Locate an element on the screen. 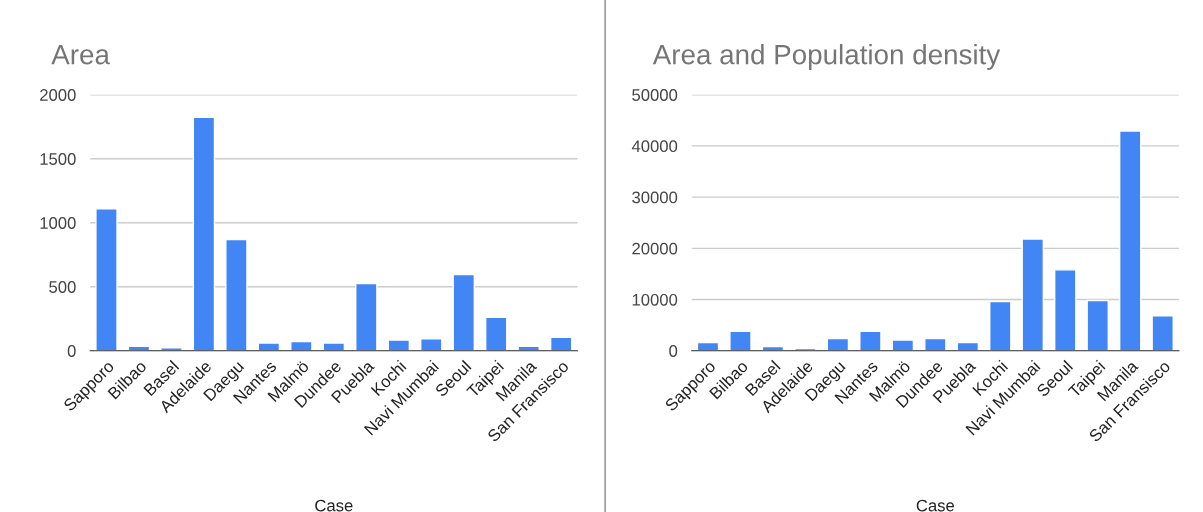 This screenshot has height=512, width=1203. y-tick-label: 2000 is located at coordinates (58, 95).